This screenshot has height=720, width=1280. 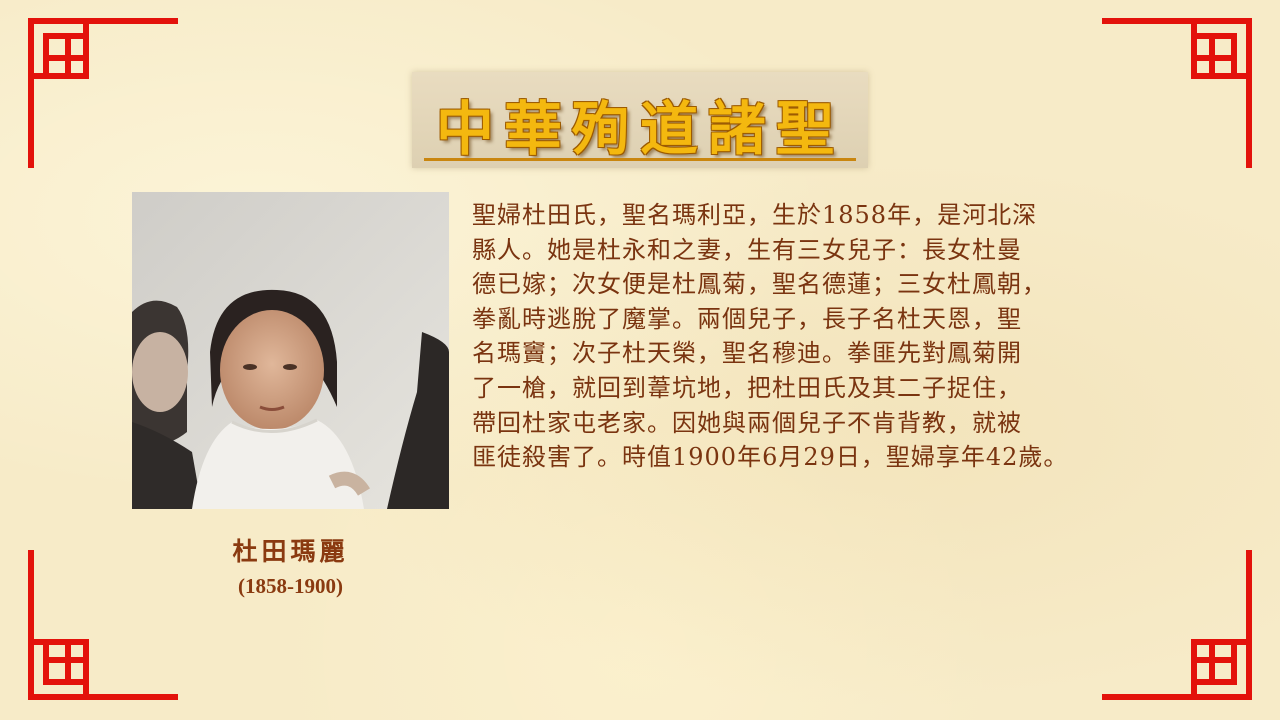 I want to click on biography-line: 了一槍，就回到葦坑地，把杜田氏及其二子捉住，, so click(x=747, y=387).